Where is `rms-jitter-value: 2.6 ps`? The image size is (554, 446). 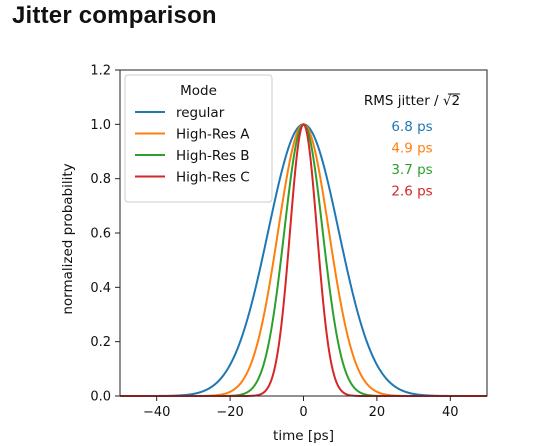
rms-jitter-value: 2.6 ps is located at coordinates (411, 192).